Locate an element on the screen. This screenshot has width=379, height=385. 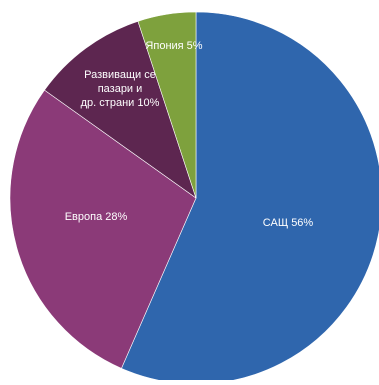
pie-label-2: Развиващи се пазари и др. страни 10% is located at coordinates (120, 89).